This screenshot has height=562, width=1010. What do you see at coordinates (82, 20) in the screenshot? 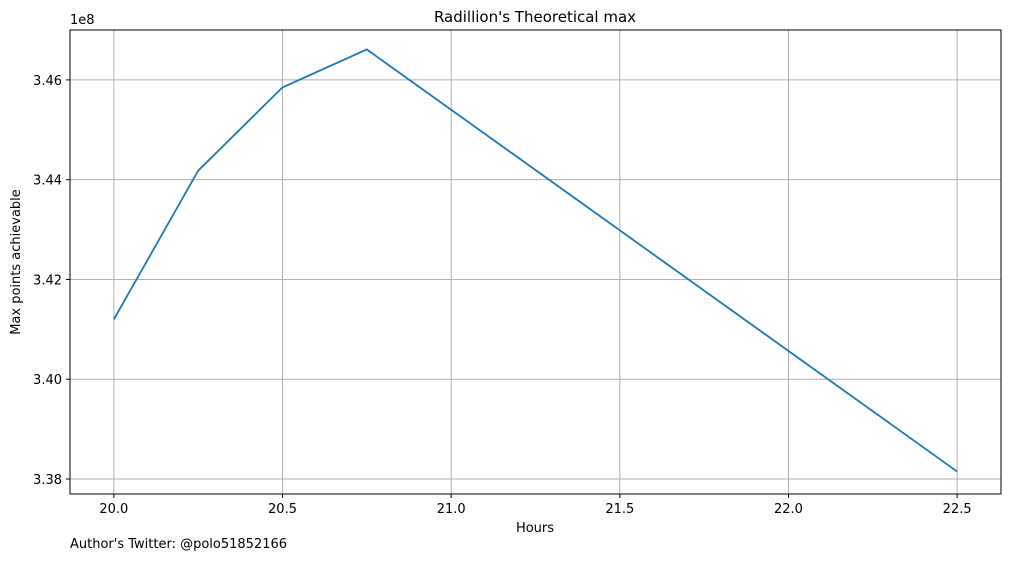
I see `y-axis-offset-label: 1e8` at bounding box center [82, 20].